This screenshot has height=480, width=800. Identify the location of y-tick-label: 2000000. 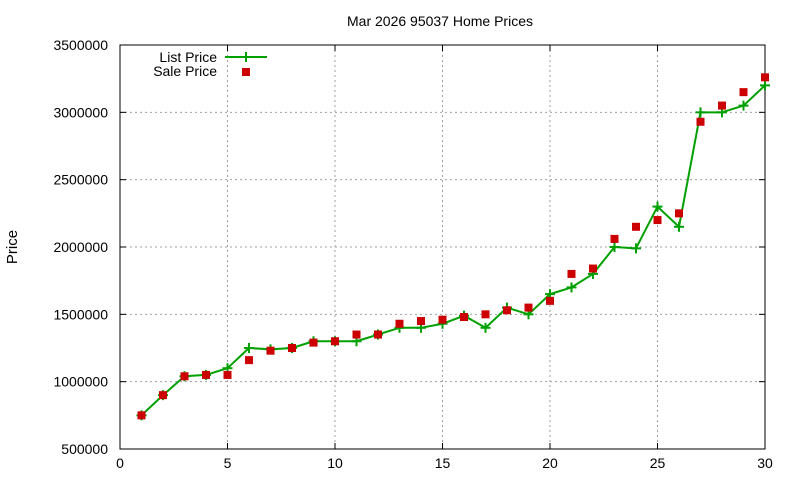
(80, 247).